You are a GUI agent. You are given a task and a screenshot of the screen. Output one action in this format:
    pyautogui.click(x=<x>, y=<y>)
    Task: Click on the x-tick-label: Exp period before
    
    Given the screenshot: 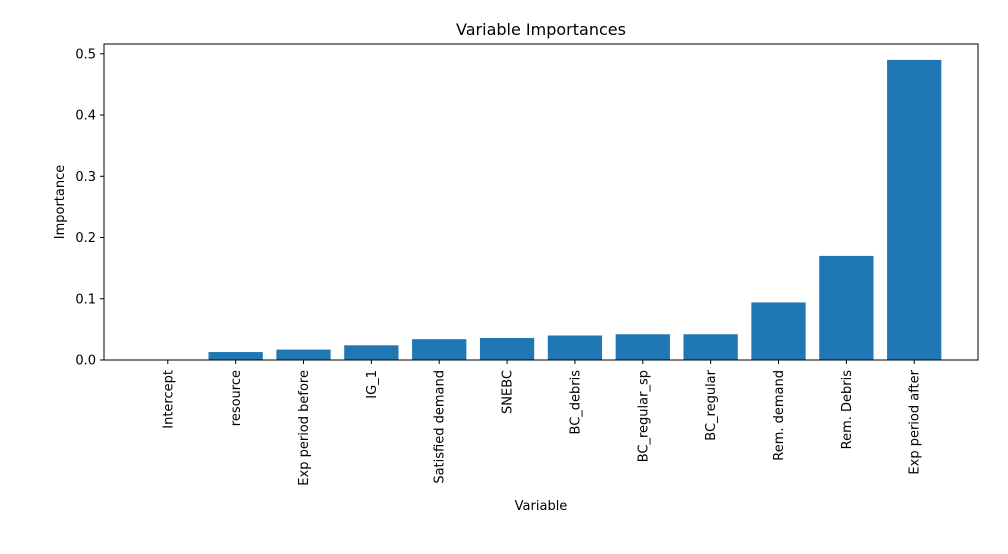 What is the action you would take?
    pyautogui.click(x=304, y=428)
    